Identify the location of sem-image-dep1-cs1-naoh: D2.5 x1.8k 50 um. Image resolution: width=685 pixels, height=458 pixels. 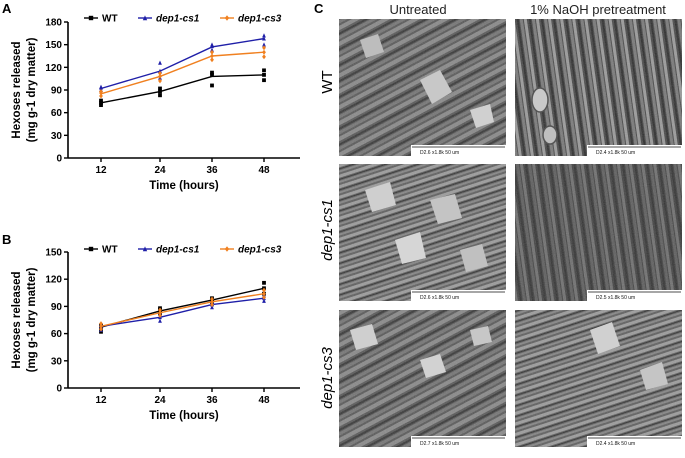
(598, 232).